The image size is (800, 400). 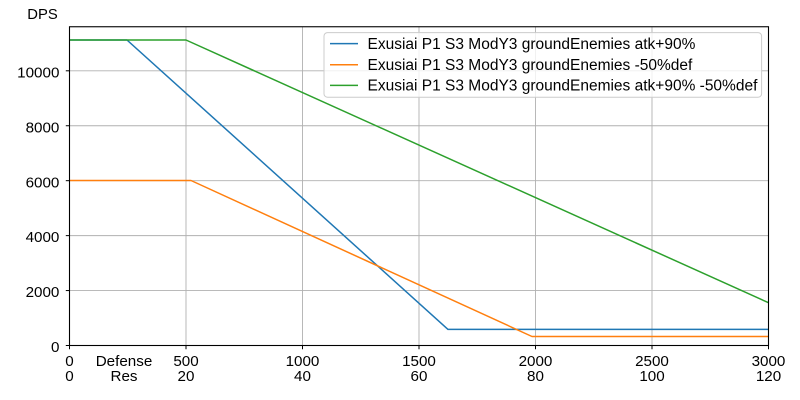 What do you see at coordinates (185, 361) in the screenshot?
I see `svg-text: 500` at bounding box center [185, 361].